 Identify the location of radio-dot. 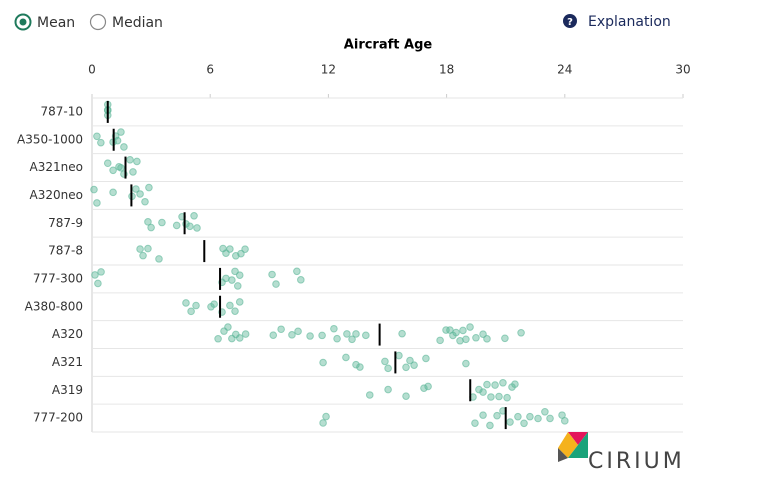
(23, 22).